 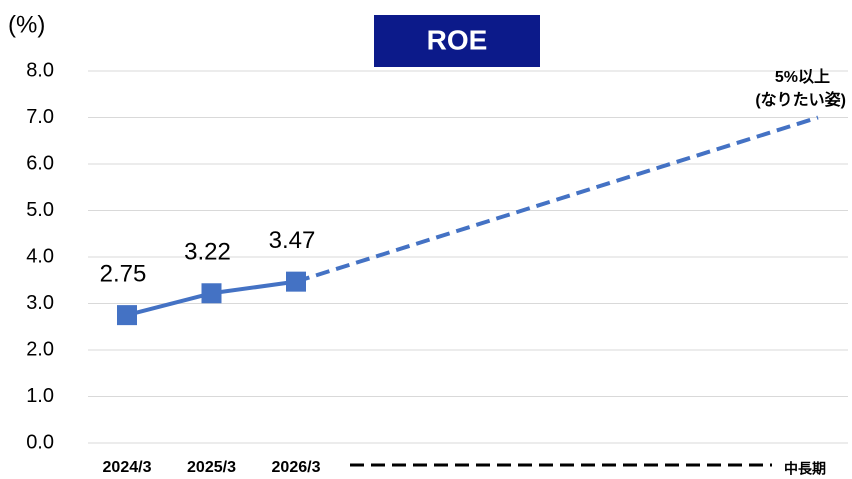 I want to click on chart-title: ROE, so click(x=457, y=39).